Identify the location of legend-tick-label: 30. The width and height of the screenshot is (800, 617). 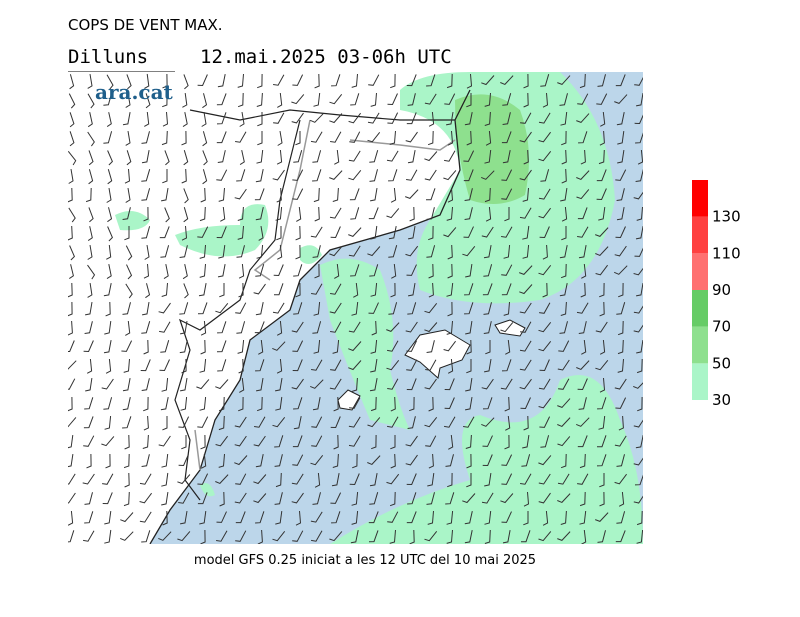
(721, 400).